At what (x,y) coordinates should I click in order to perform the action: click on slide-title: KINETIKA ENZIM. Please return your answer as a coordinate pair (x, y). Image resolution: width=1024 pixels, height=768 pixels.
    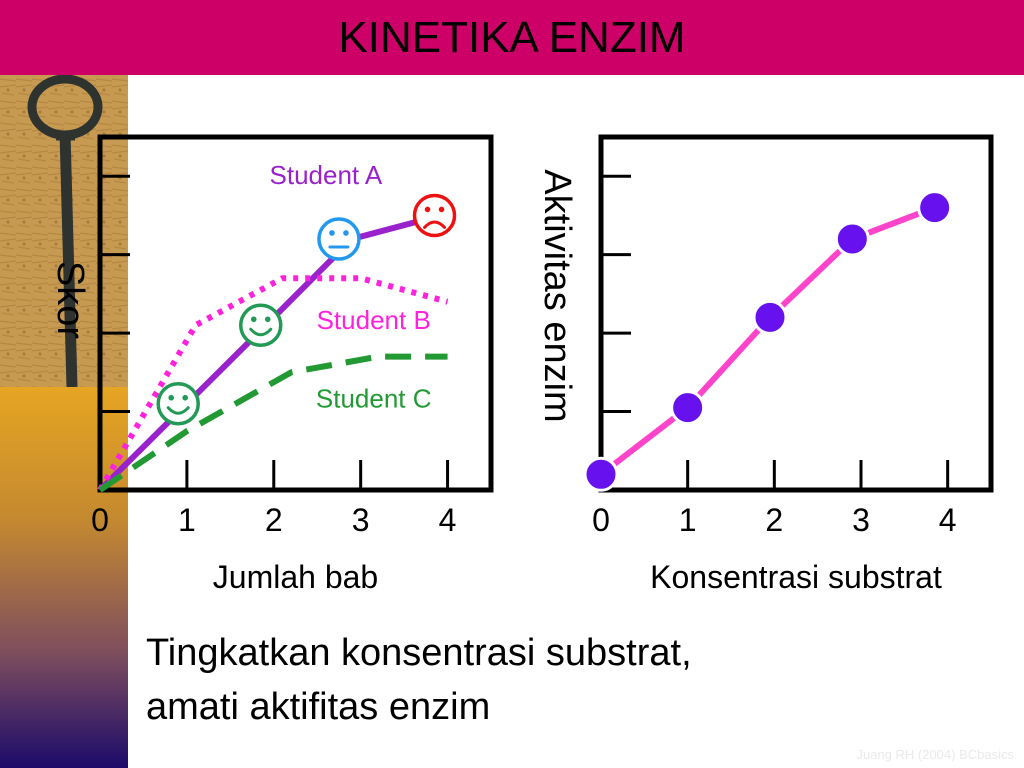
    Looking at the image, I should click on (512, 37).